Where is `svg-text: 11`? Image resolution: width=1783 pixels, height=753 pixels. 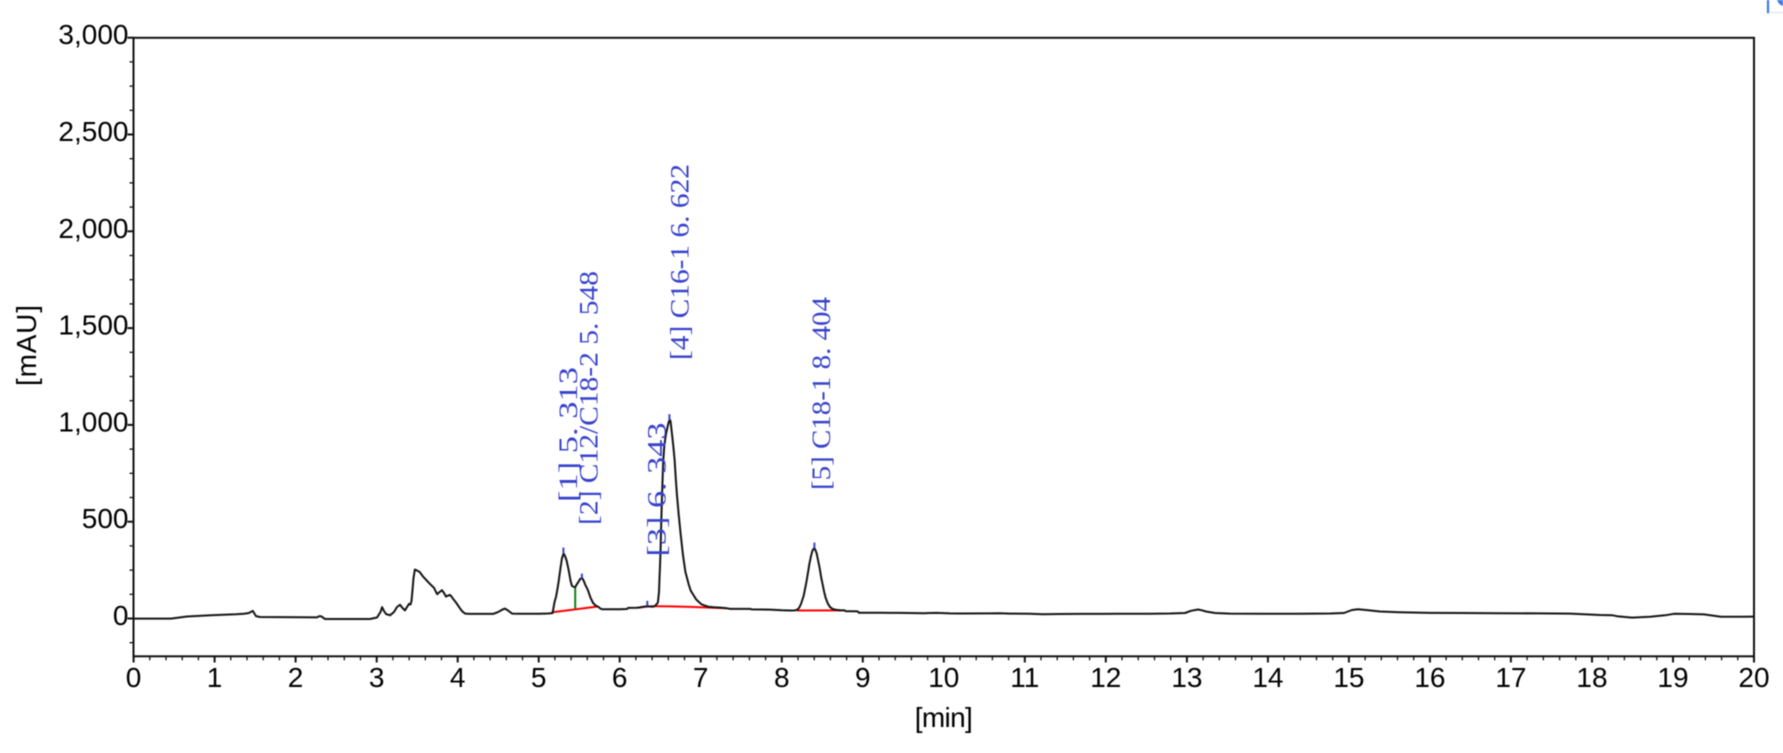 svg-text: 11 is located at coordinates (1024, 677).